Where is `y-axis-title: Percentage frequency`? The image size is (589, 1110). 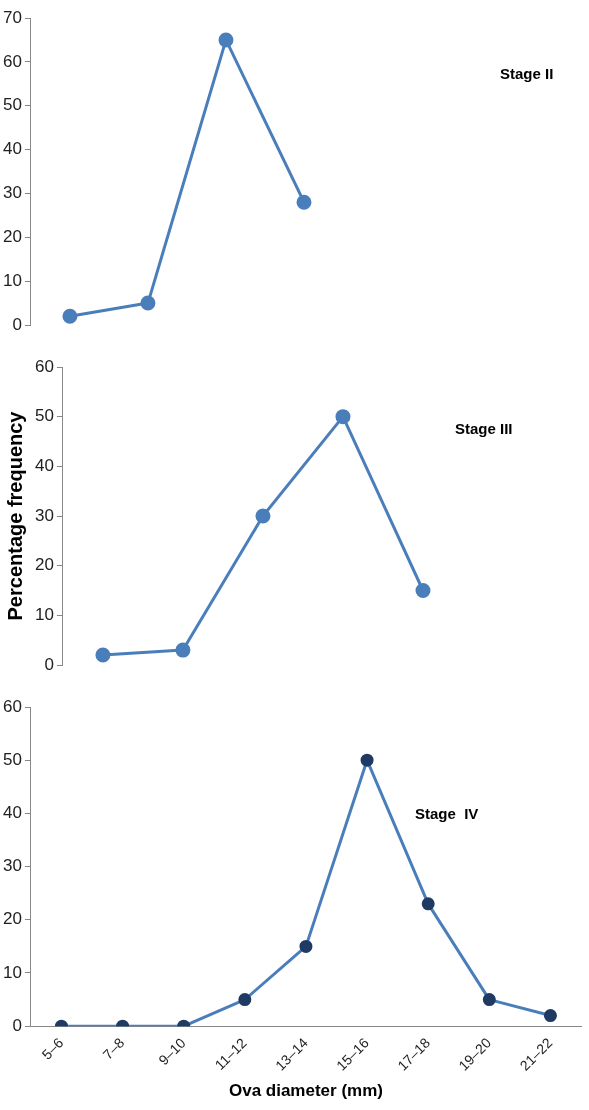
y-axis-title: Percentage frequency is located at coordinates (14, 515).